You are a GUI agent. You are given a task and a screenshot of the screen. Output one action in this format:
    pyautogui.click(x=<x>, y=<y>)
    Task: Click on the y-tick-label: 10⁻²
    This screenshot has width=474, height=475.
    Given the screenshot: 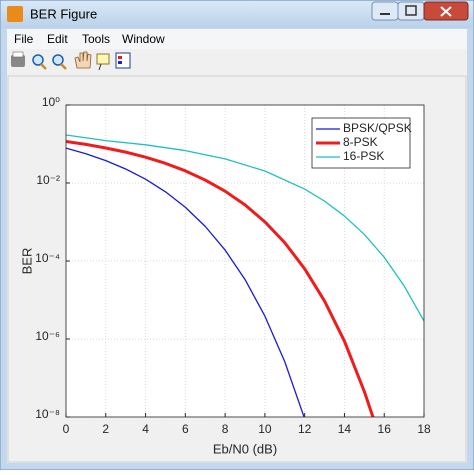 What is the action you would take?
    pyautogui.click(x=48, y=180)
    